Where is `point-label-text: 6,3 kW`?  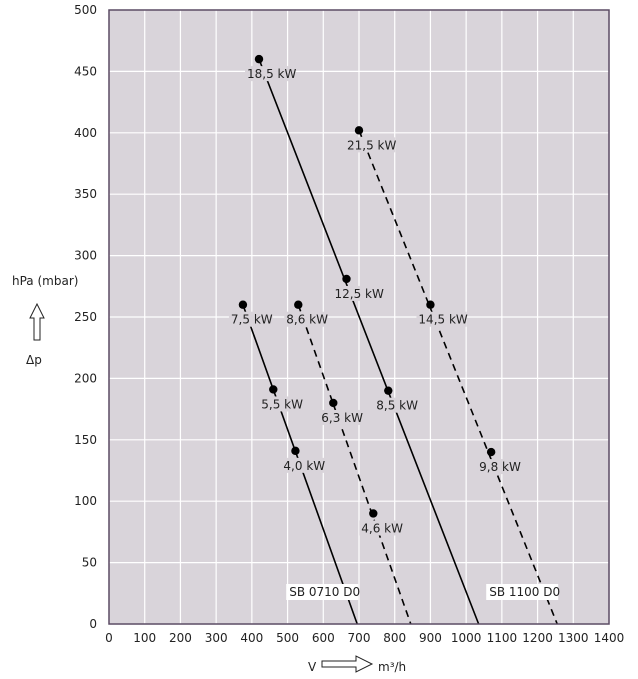 point-label-text: 6,3 kW is located at coordinates (342, 418).